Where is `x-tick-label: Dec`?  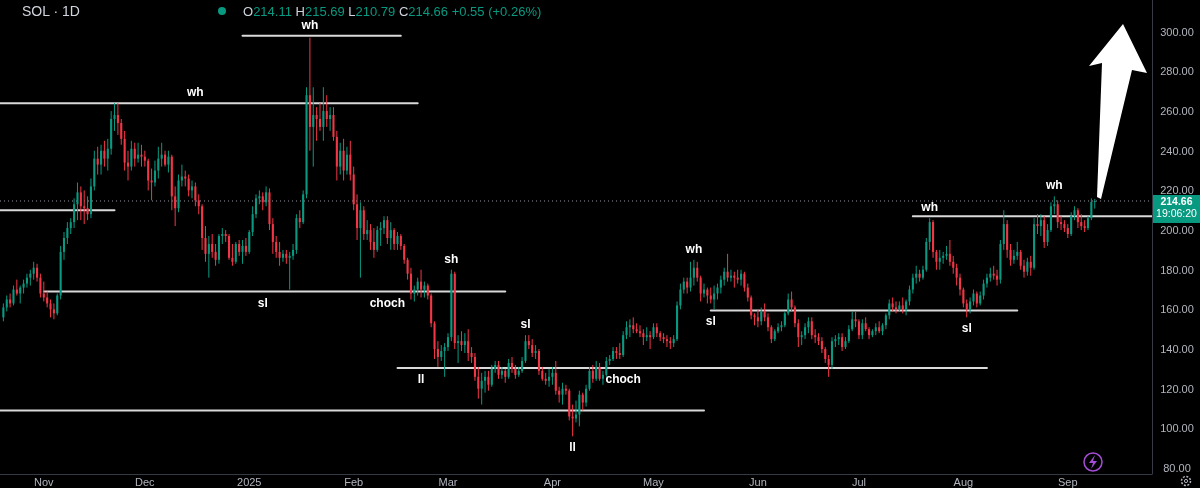
x-tick-label: Dec is located at coordinates (145, 482).